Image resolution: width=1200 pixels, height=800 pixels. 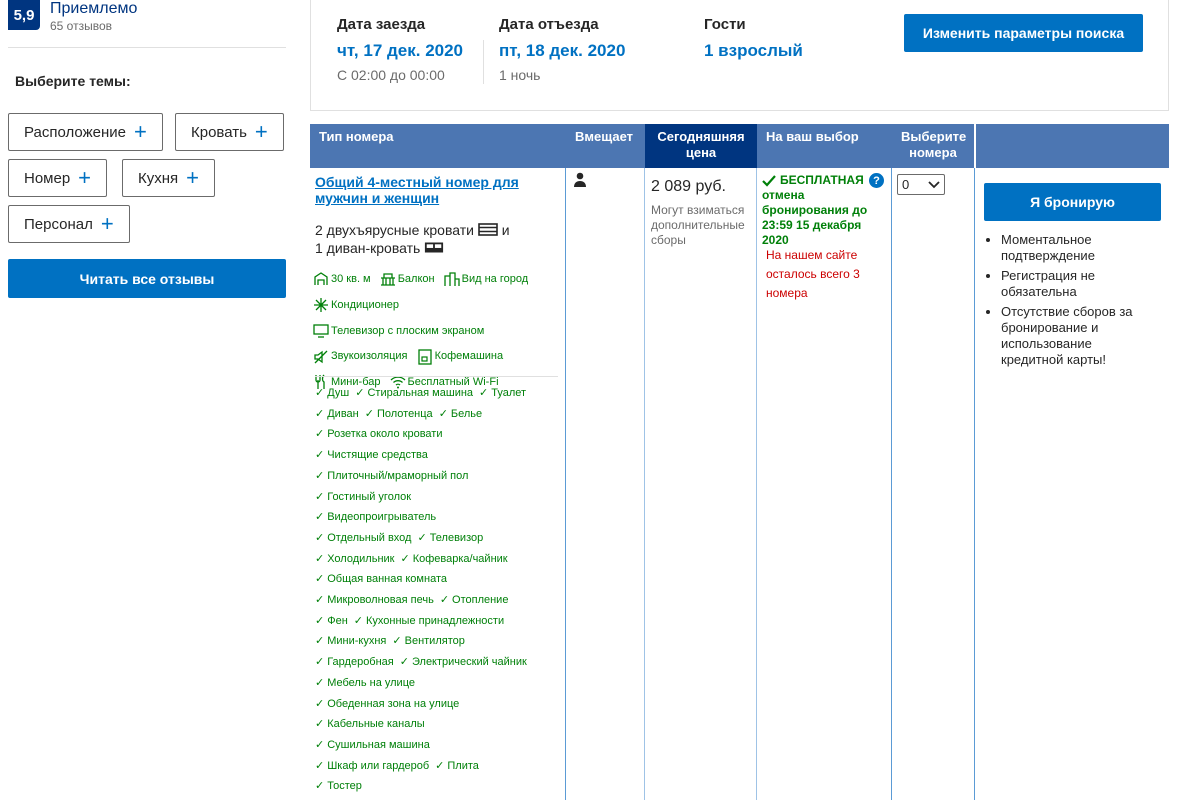 I want to click on amenity-item: Гостиный уголок, so click(x=363, y=497).